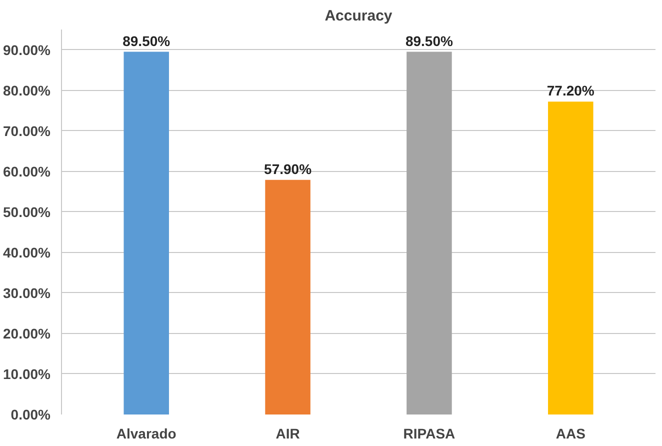  Describe the element at coordinates (571, 434) in the screenshot. I see `x-tick-label: AAS` at that location.